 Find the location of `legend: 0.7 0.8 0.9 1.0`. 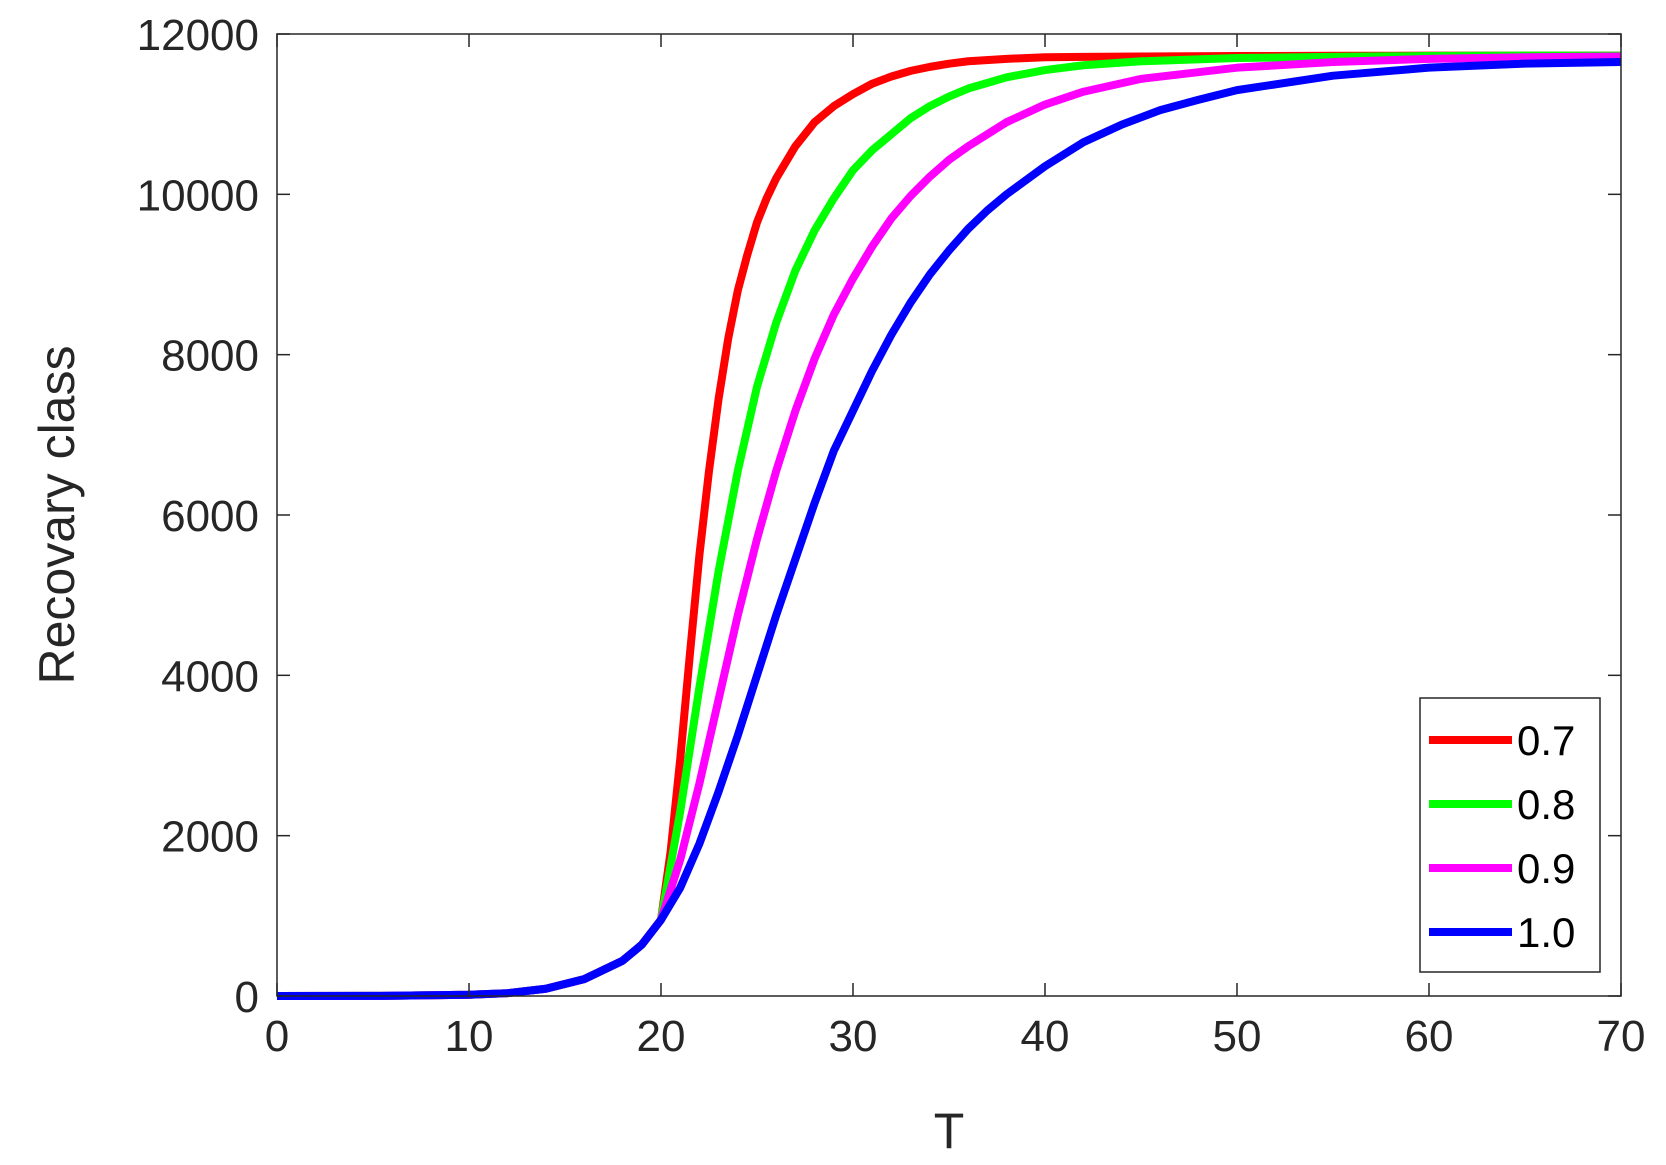

legend: 0.7 0.8 0.9 1.0 is located at coordinates (1510, 835).